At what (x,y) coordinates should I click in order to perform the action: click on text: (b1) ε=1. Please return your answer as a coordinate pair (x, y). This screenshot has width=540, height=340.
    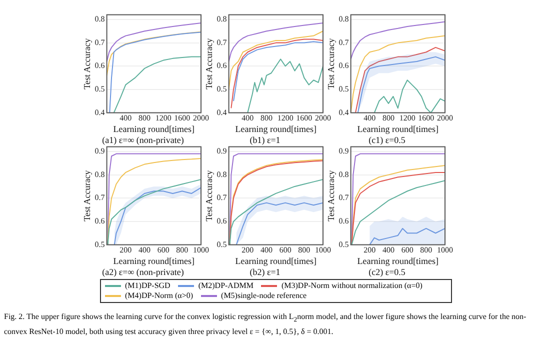
    Looking at the image, I should click on (265, 139).